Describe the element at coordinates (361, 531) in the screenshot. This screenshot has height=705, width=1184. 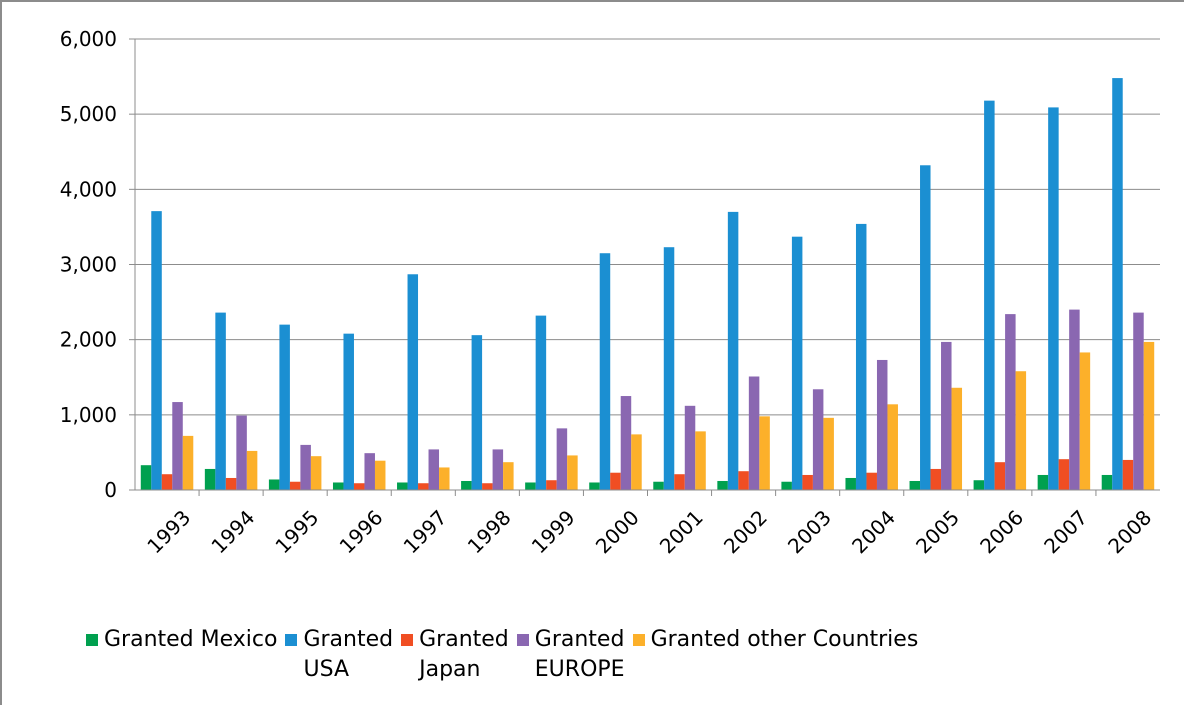
I see `x-tick-label: 1996` at that location.